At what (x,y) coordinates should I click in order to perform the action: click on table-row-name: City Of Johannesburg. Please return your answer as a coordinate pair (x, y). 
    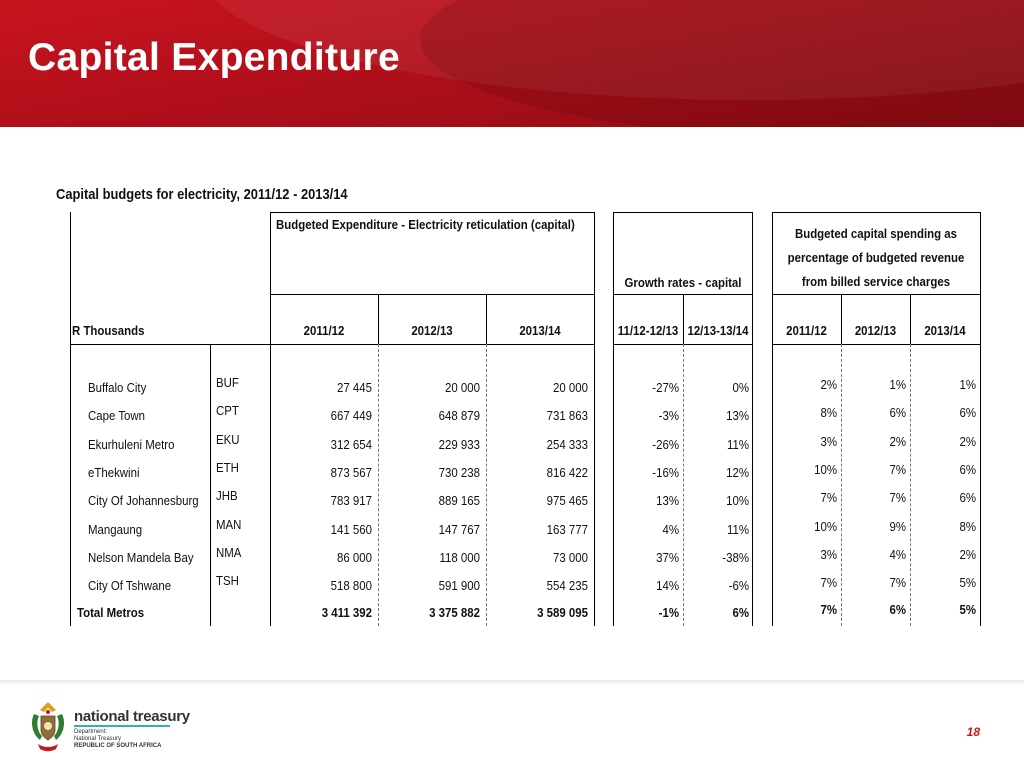
    Looking at the image, I should click on (143, 500).